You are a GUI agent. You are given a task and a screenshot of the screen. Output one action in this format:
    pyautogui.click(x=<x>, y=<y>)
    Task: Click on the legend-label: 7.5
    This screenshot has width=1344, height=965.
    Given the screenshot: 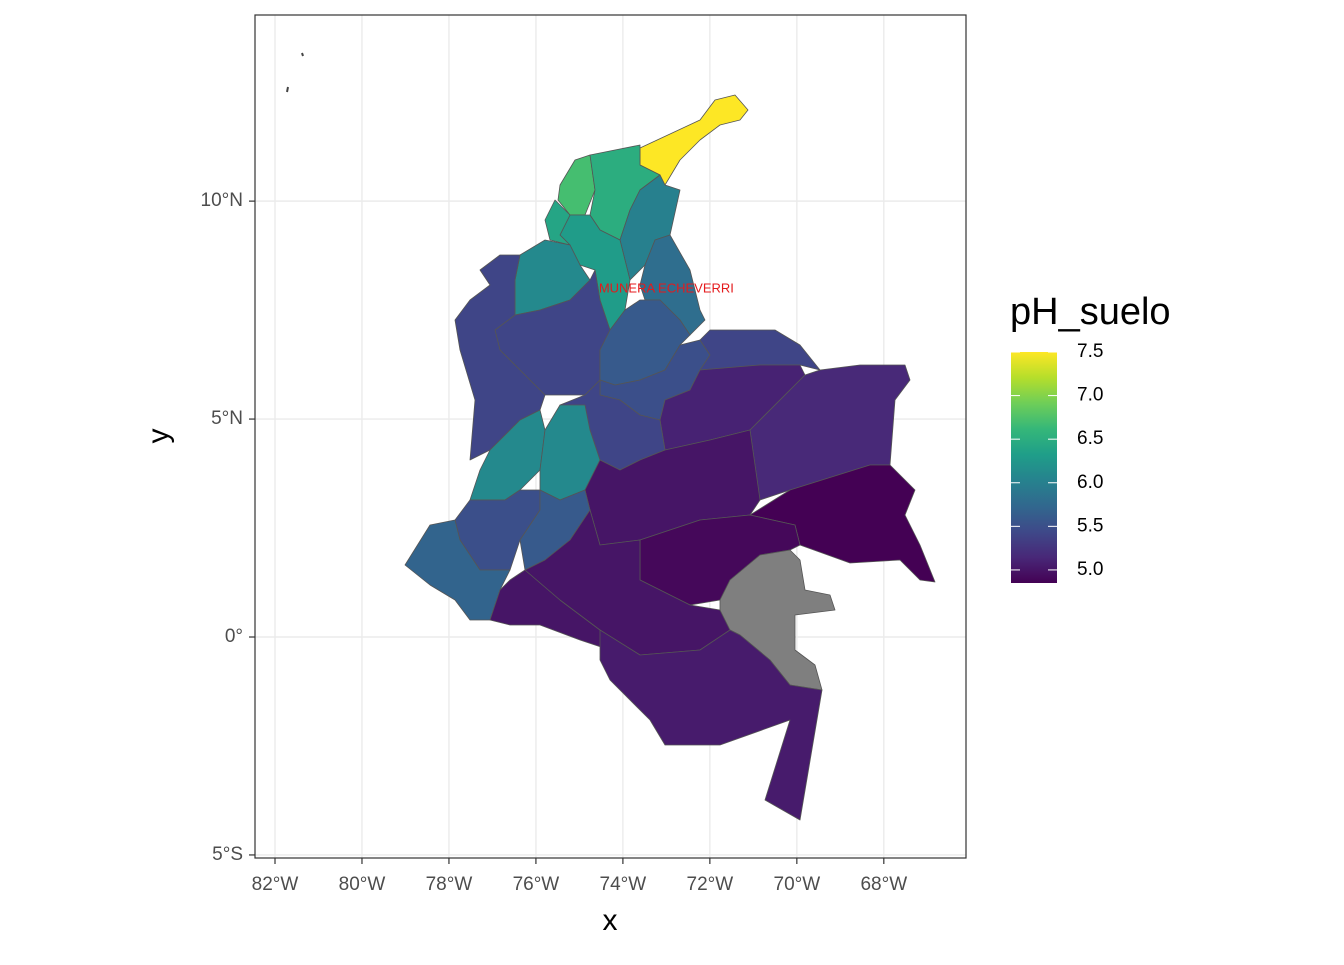 What is the action you would take?
    pyautogui.click(x=1090, y=351)
    